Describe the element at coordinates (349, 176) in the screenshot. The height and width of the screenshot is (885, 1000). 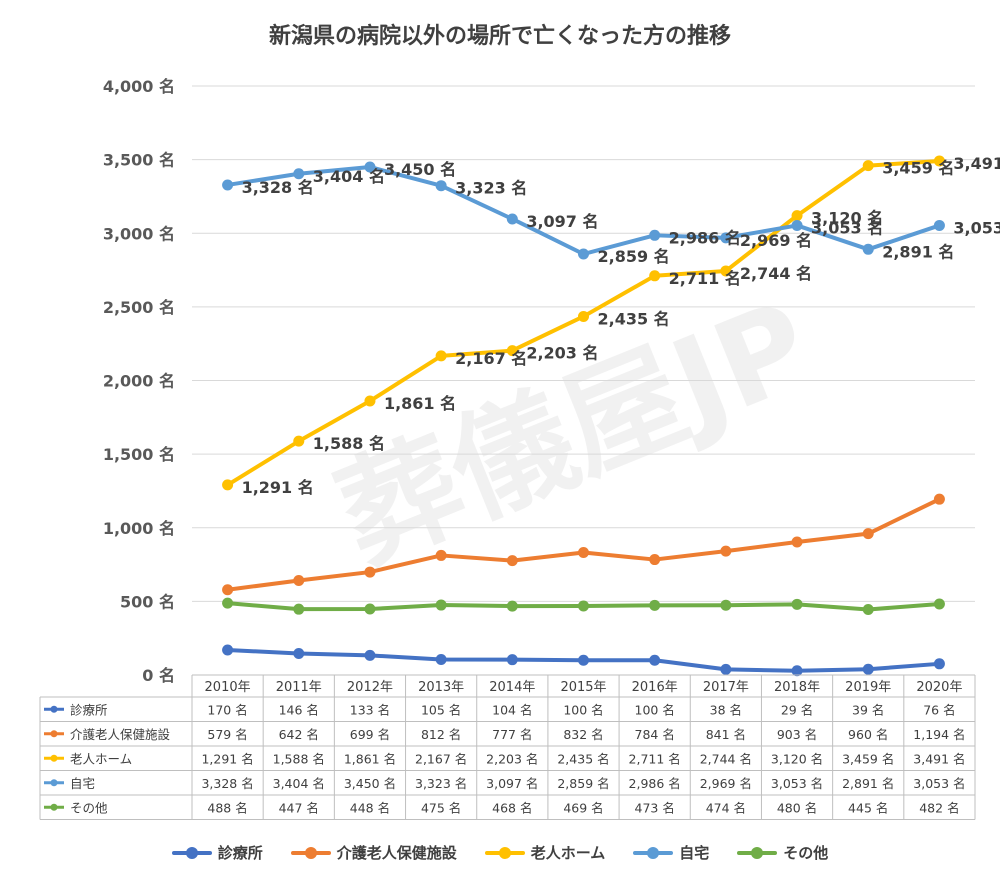
I see `data-label-3-1: 3,404 名` at that location.